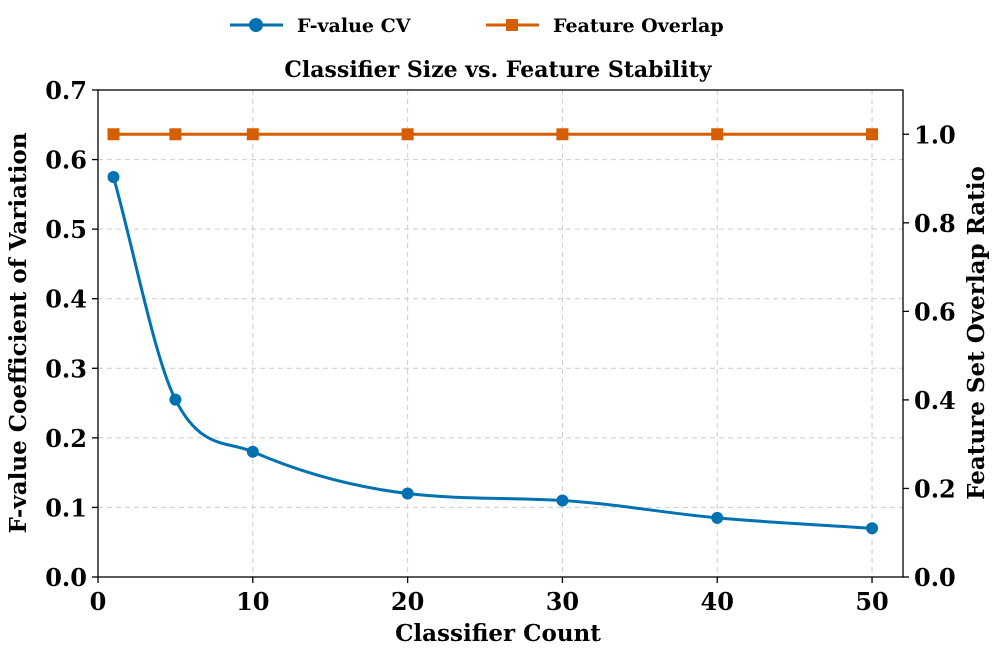 The height and width of the screenshot is (654, 997). Describe the element at coordinates (98, 601) in the screenshot. I see `x-tick-label: 0` at that location.